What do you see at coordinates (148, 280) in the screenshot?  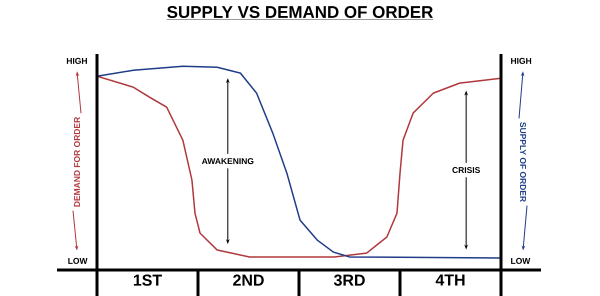 I see `x-tick-label: 1ST` at bounding box center [148, 280].